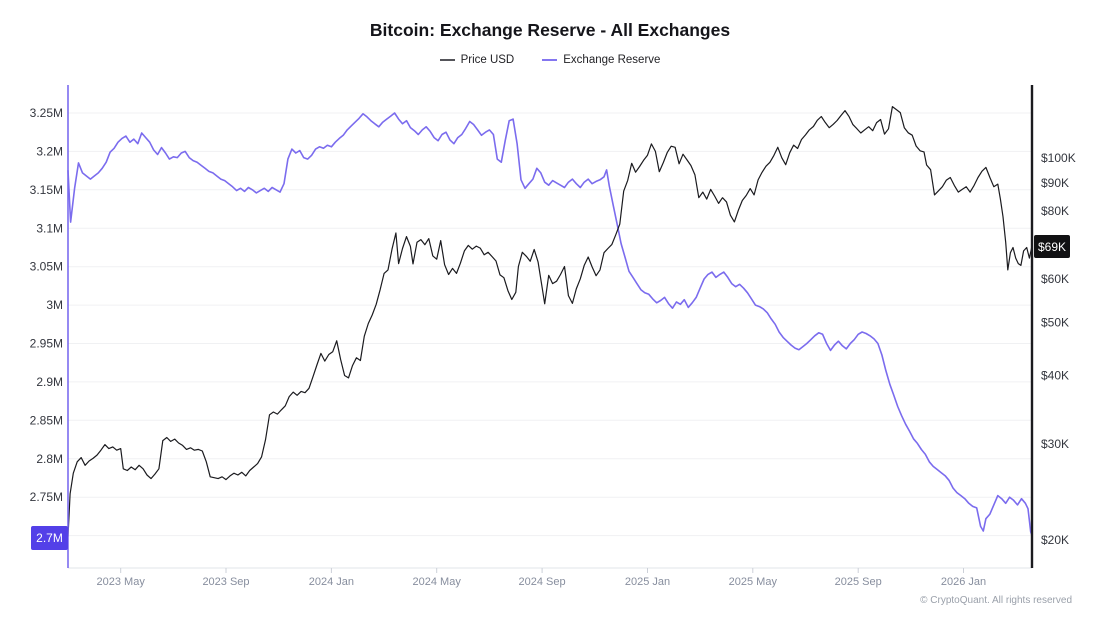 The height and width of the screenshot is (619, 1100). I want to click on legend-item-price-usd: Price USD, so click(477, 60).